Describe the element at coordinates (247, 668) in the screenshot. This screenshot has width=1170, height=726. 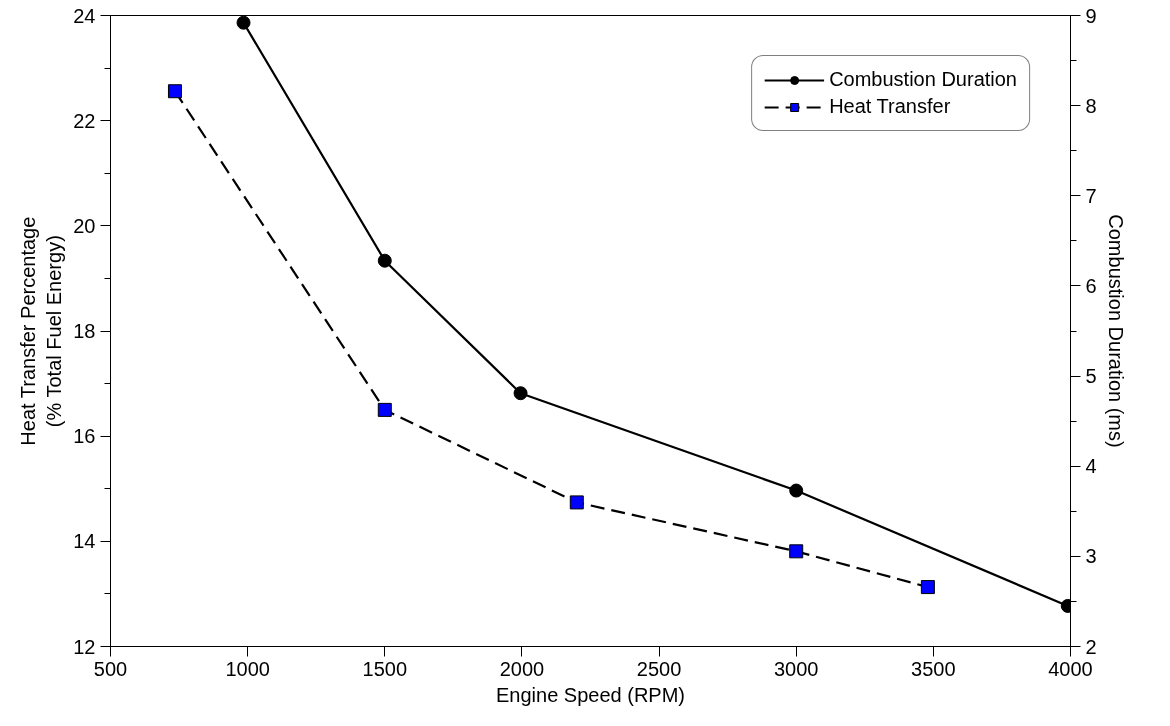
I see `x-tick-label: 1000` at that location.